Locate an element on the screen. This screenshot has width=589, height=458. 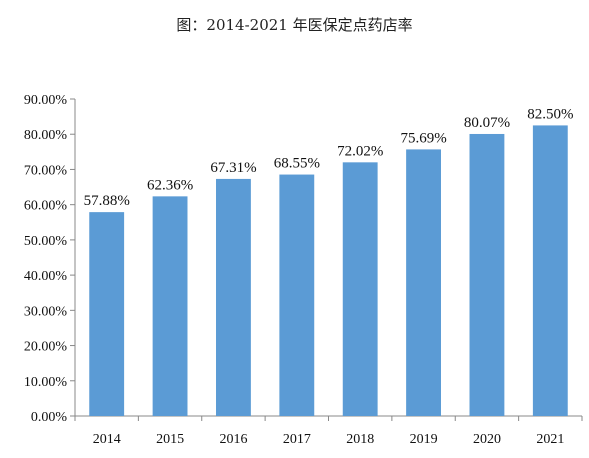
bar-2019 is located at coordinates (423, 282).